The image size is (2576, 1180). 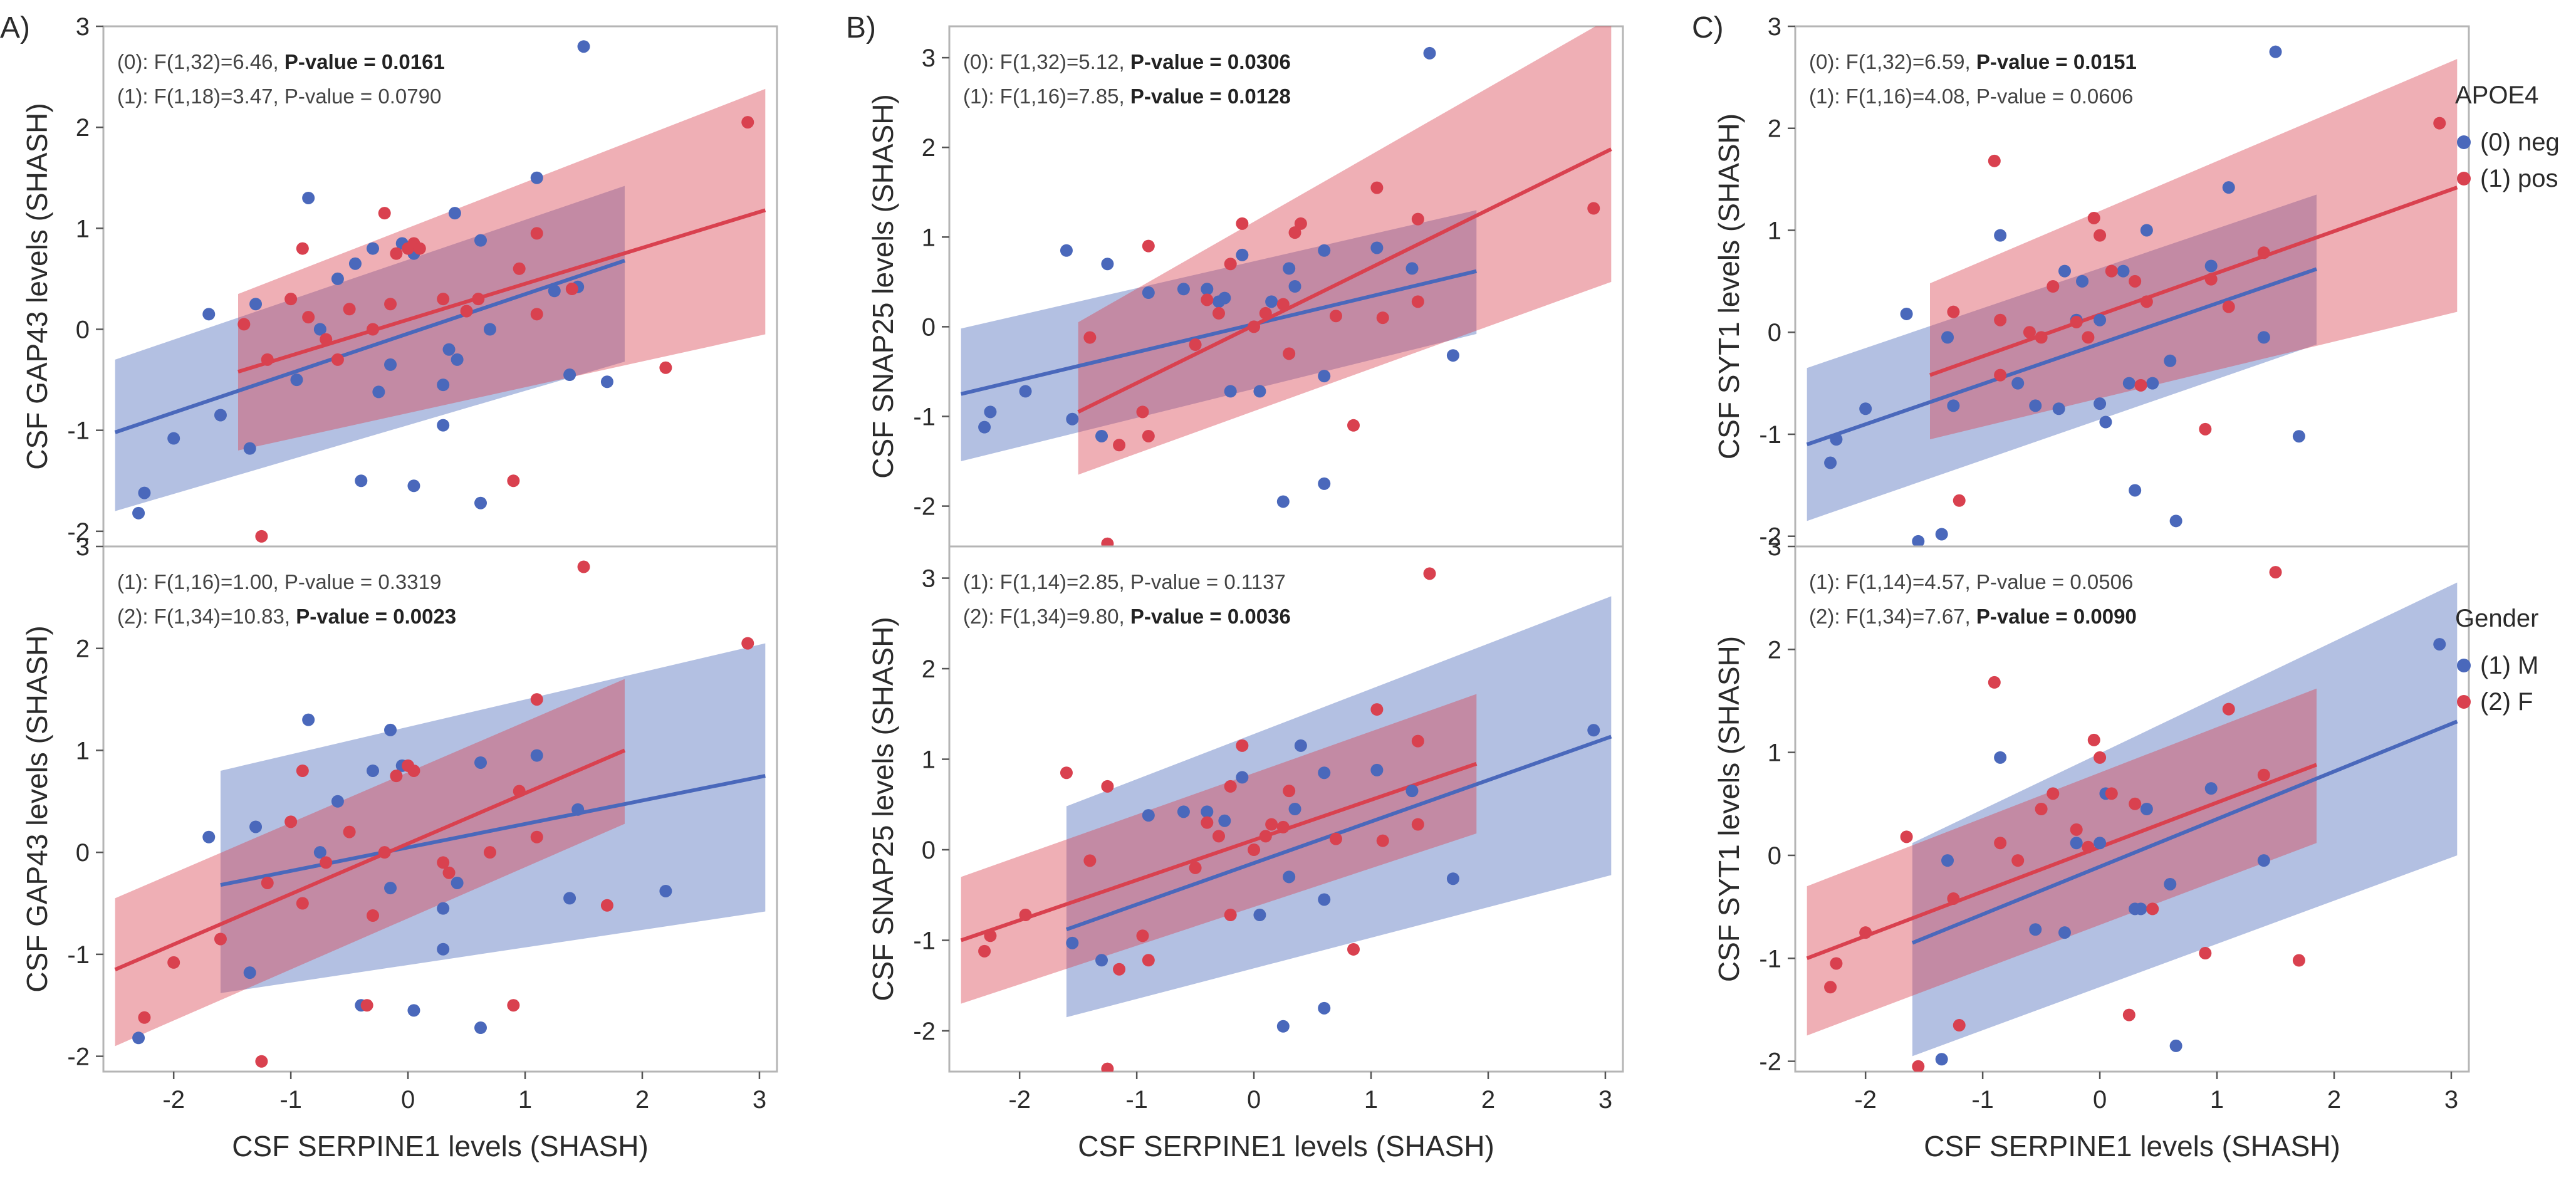 What do you see at coordinates (1865, 1100) in the screenshot?
I see `x-tick-label: -2` at bounding box center [1865, 1100].